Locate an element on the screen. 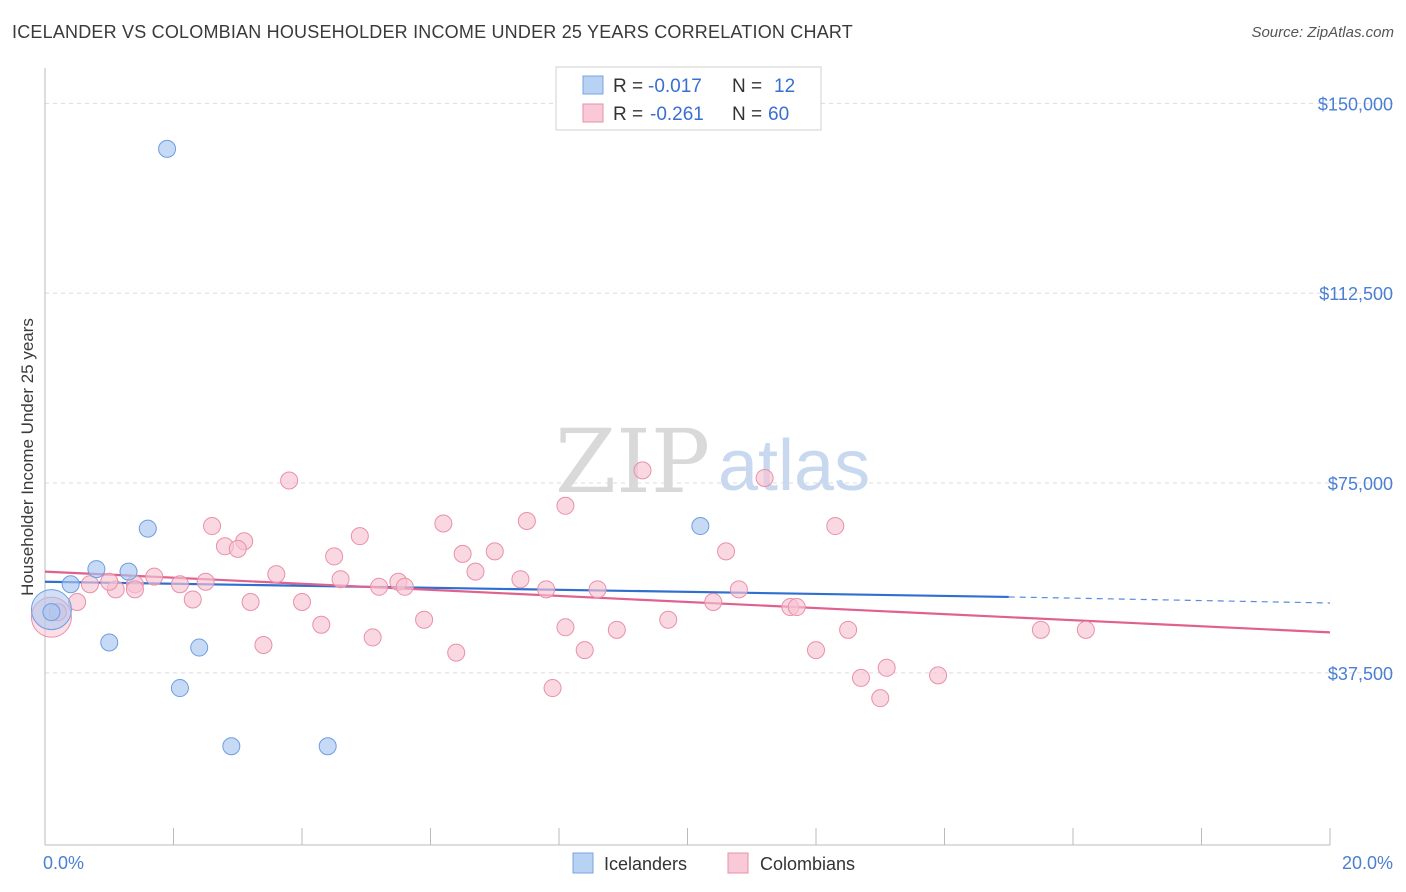  y-tick-label-2: $75,000 is located at coordinates (1360, 484).